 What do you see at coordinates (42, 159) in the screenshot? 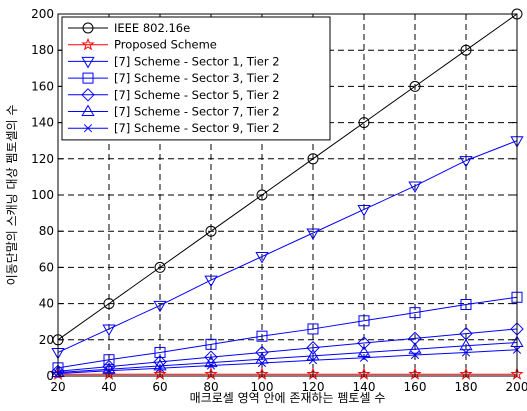
I see `y-tick-label: 120` at bounding box center [42, 159].